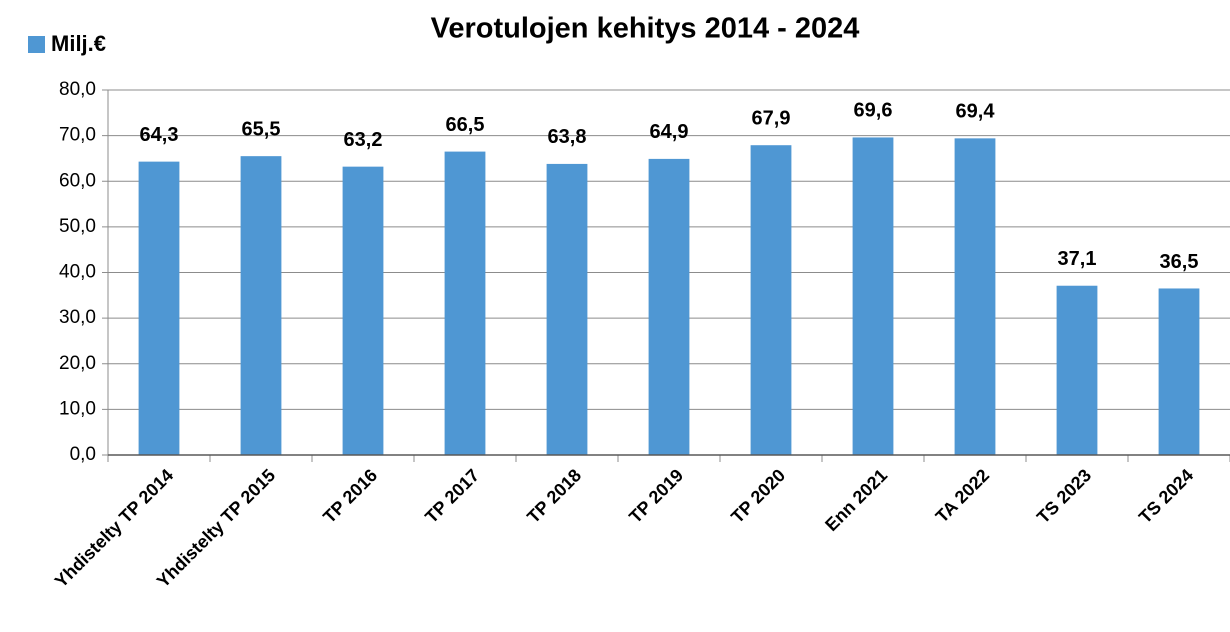  What do you see at coordinates (567, 137) in the screenshot?
I see `value-label: 63,8` at bounding box center [567, 137].